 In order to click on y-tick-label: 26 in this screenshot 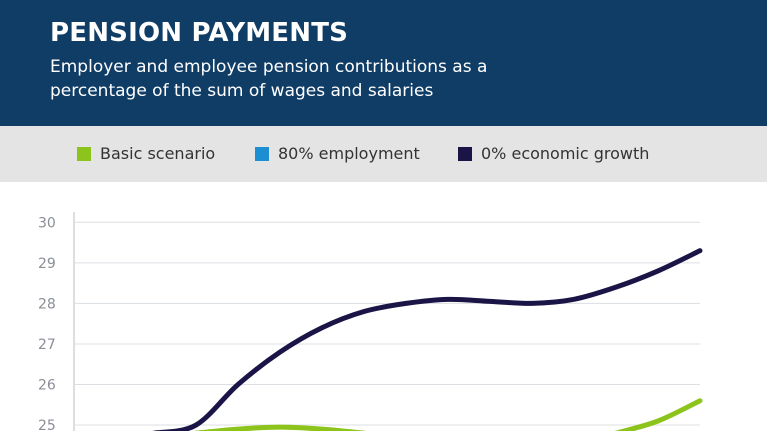, I will do `click(47, 386)`.